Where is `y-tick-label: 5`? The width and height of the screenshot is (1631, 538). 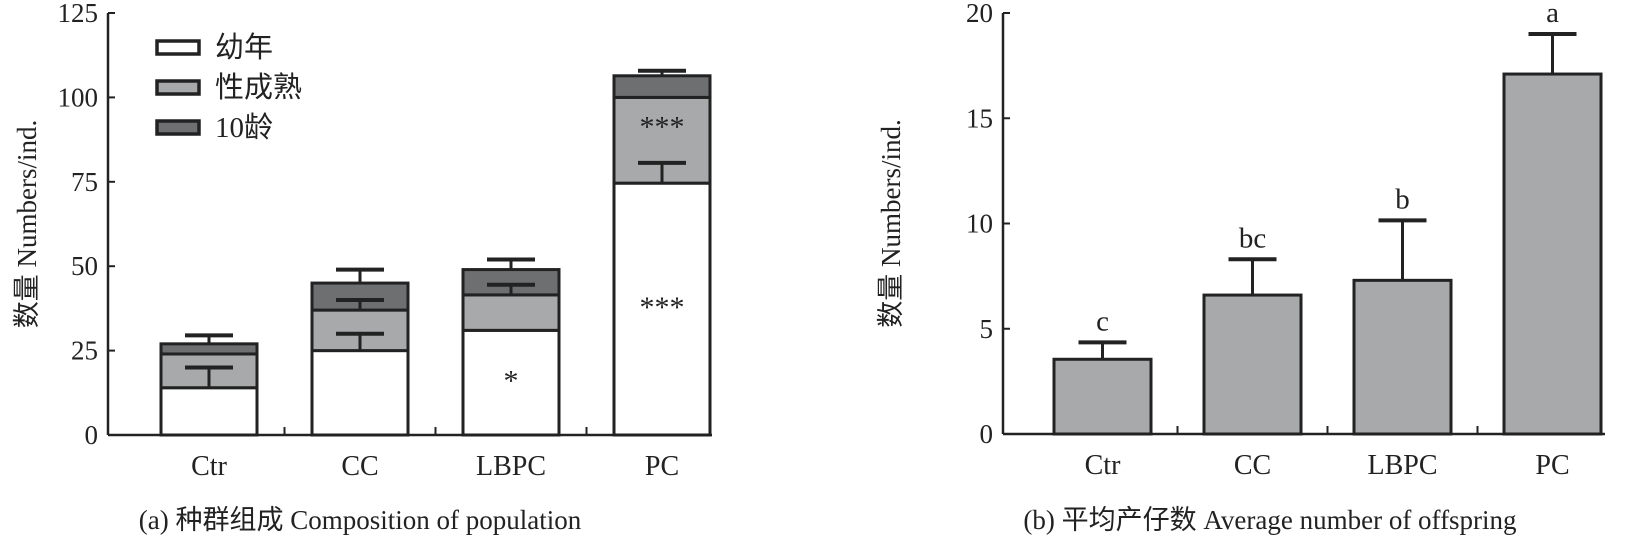 y-tick-label: 5 is located at coordinates (987, 329).